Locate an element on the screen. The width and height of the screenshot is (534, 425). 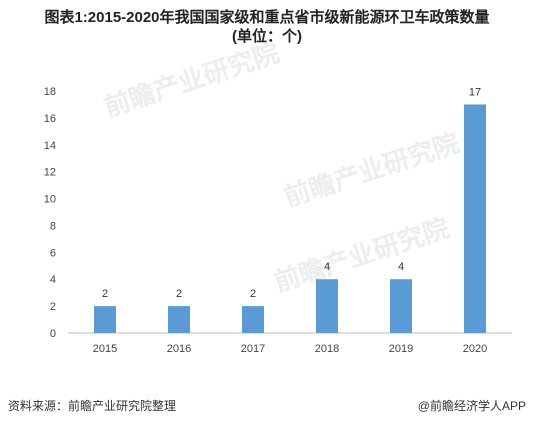
y-tick-label: 10 is located at coordinates (50, 200).